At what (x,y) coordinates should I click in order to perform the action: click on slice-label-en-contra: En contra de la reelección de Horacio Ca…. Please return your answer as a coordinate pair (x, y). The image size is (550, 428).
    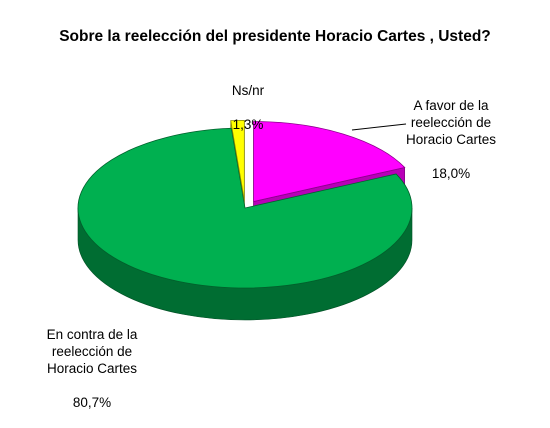
    Looking at the image, I should click on (92, 368).